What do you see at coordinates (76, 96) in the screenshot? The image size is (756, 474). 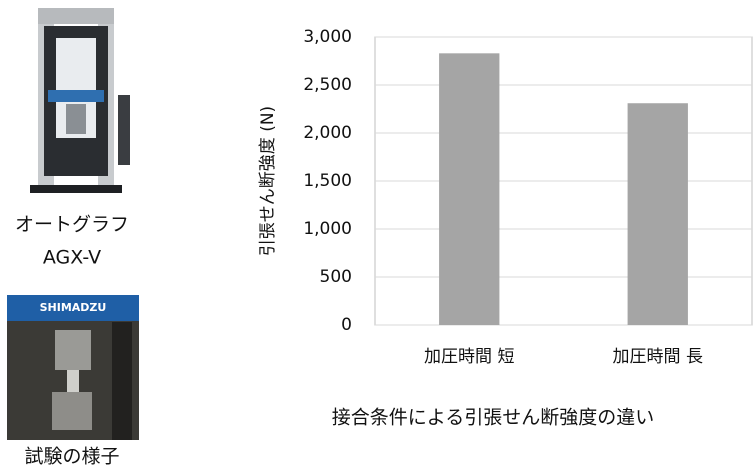 I see `blue-band` at bounding box center [76, 96].